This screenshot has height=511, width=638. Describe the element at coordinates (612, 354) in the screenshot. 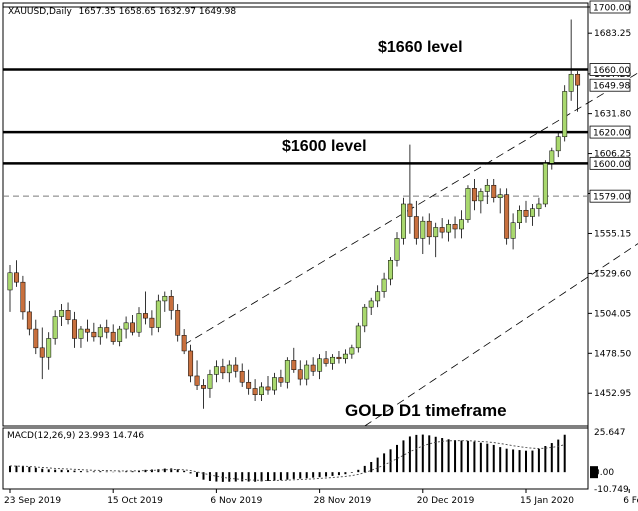

I see `price-tick-label: 1478.50` at that location.